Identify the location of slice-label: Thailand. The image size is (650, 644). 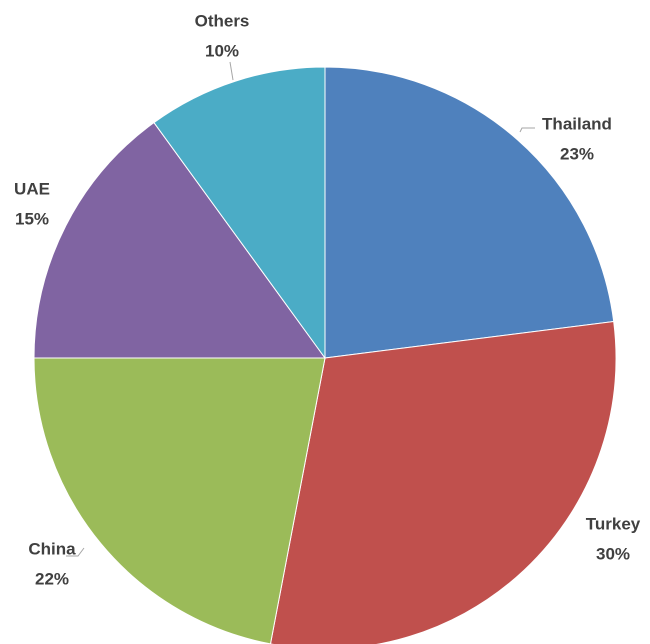
(577, 123).